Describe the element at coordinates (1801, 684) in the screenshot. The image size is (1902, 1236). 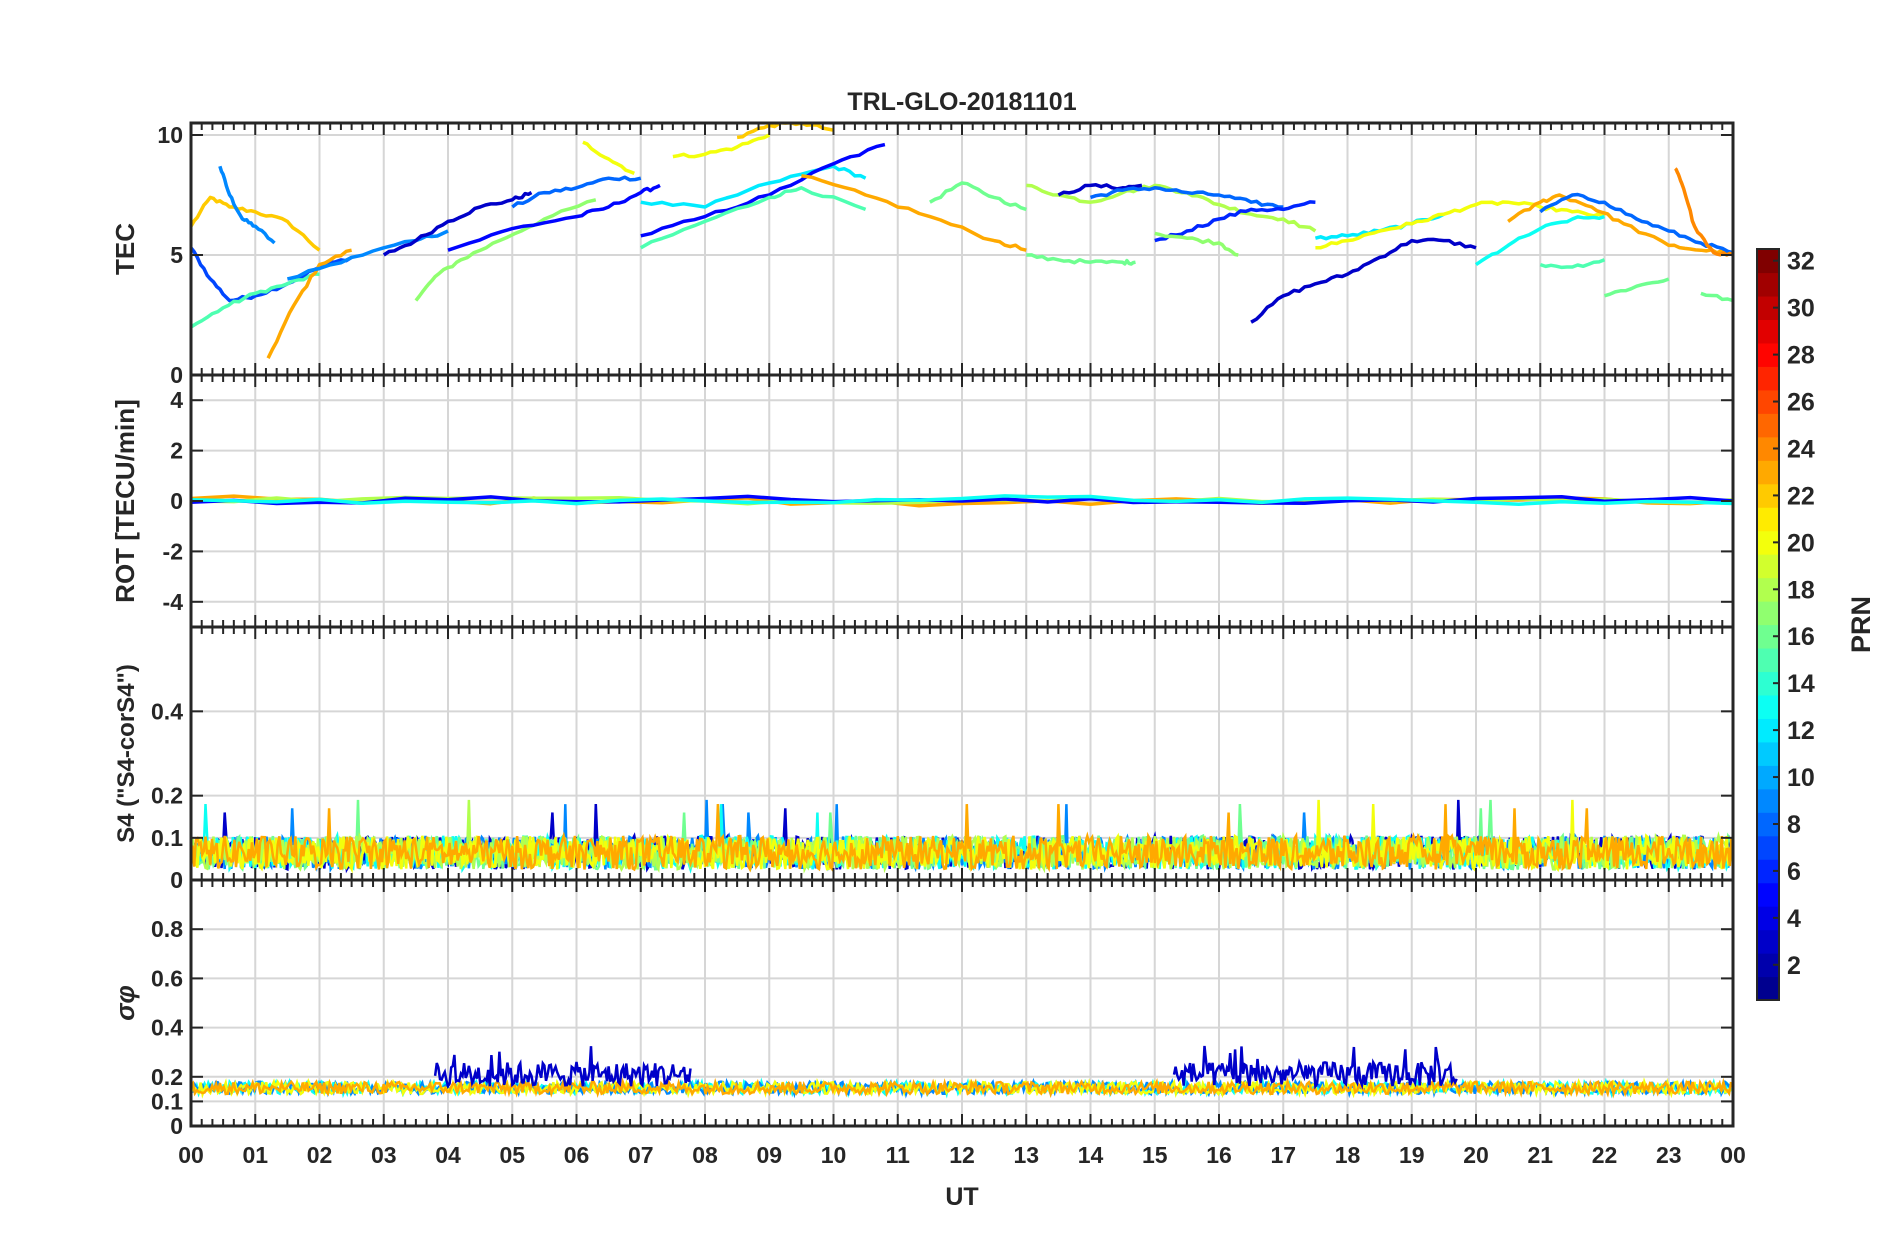
I see `colorbar-tick-label: 14` at that location.